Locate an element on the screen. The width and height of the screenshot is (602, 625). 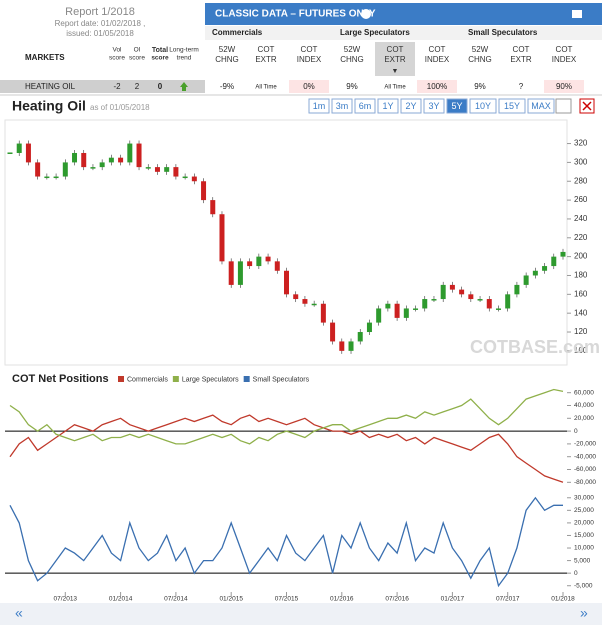
legend-label: Small Speculators is located at coordinates (281, 379).